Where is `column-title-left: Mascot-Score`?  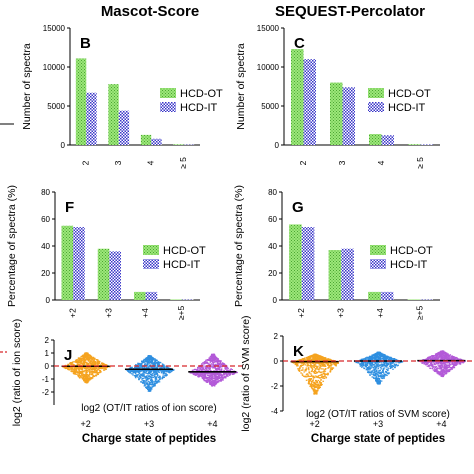
column-title-left: Mascot-Score is located at coordinates (150, 11).